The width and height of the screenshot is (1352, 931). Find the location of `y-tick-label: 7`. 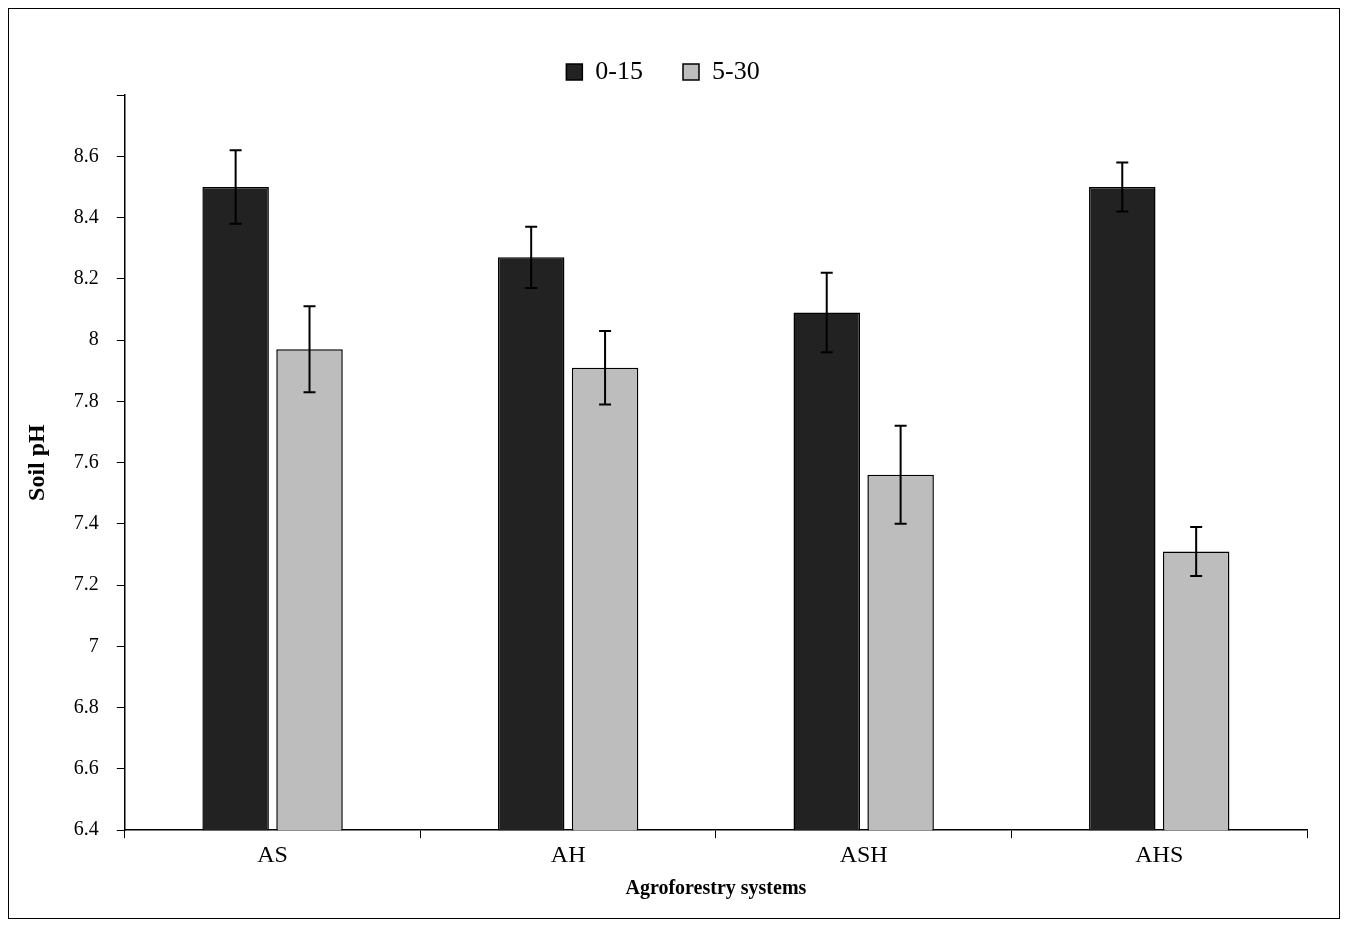

y-tick-label: 7 is located at coordinates (93, 644).